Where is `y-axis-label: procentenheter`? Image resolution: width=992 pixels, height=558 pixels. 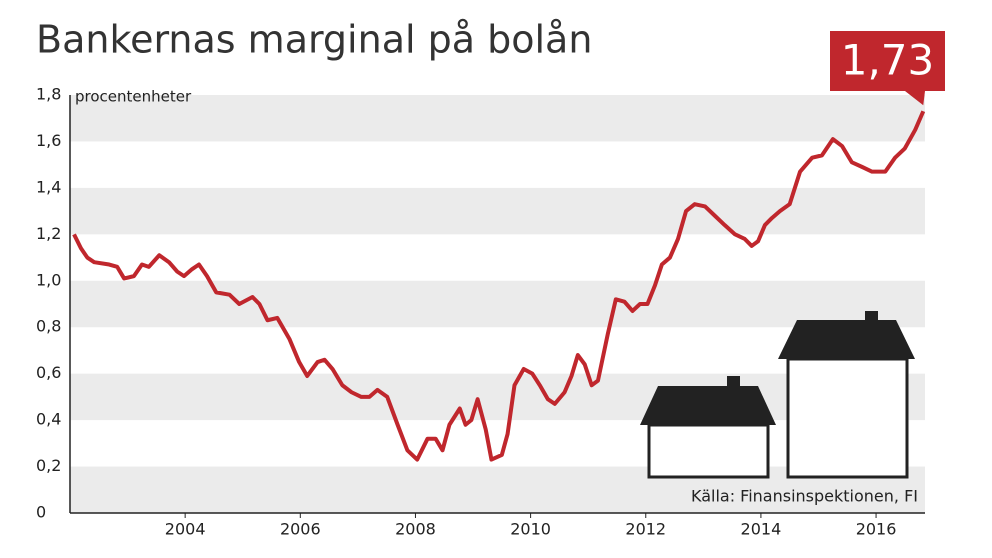
y-axis-label: procentenheter is located at coordinates (133, 97).